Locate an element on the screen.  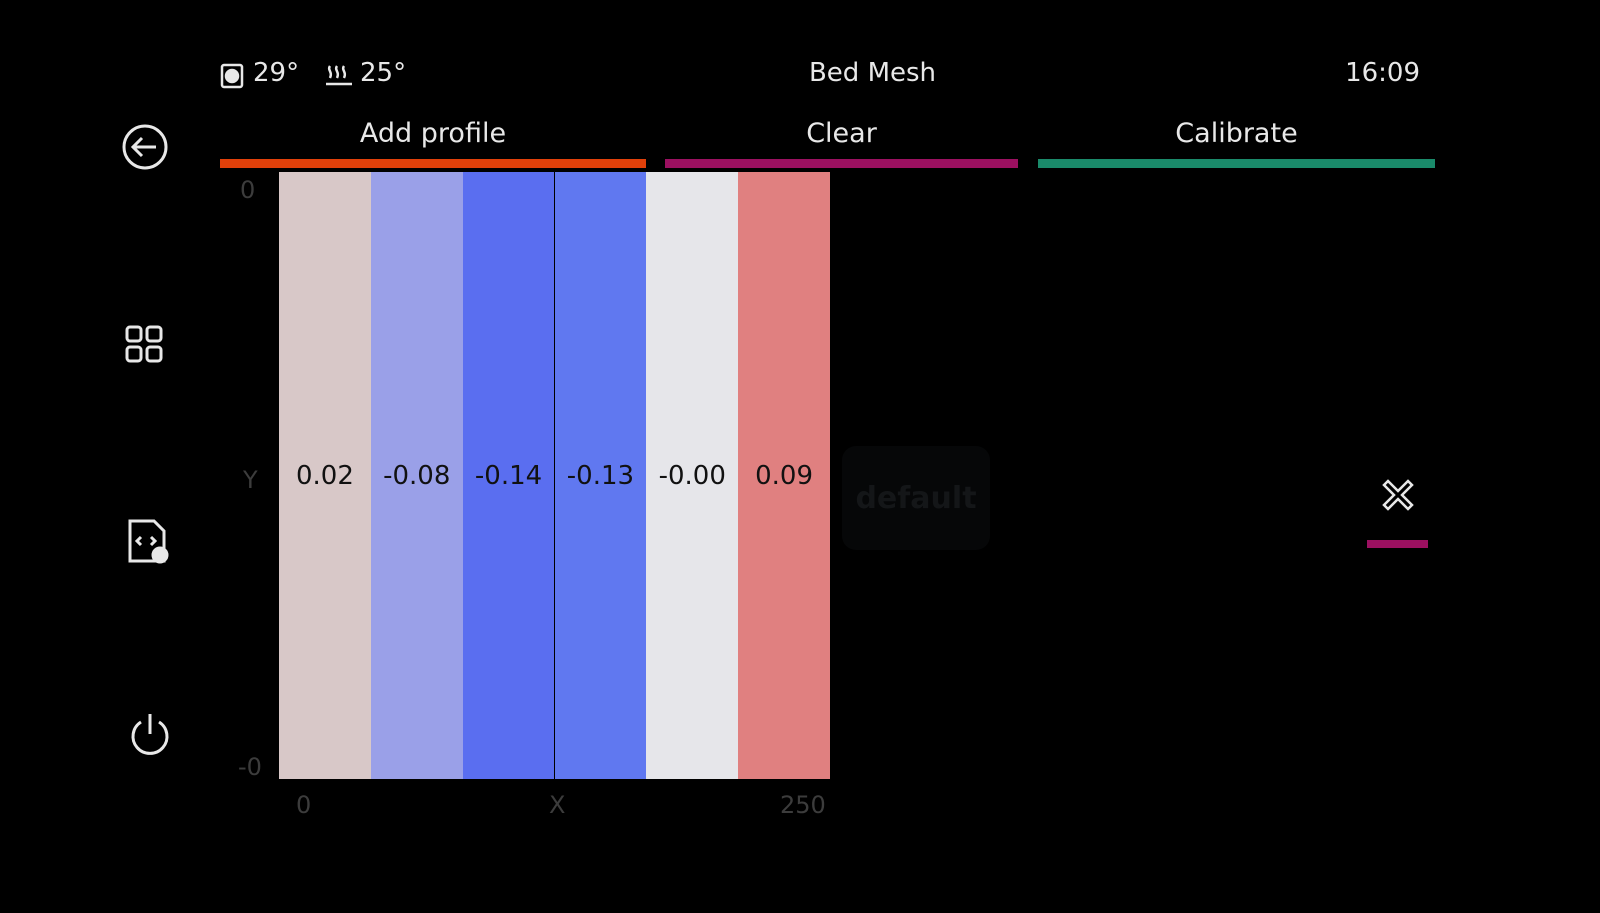
delete-bar is located at coordinates (1397, 544).